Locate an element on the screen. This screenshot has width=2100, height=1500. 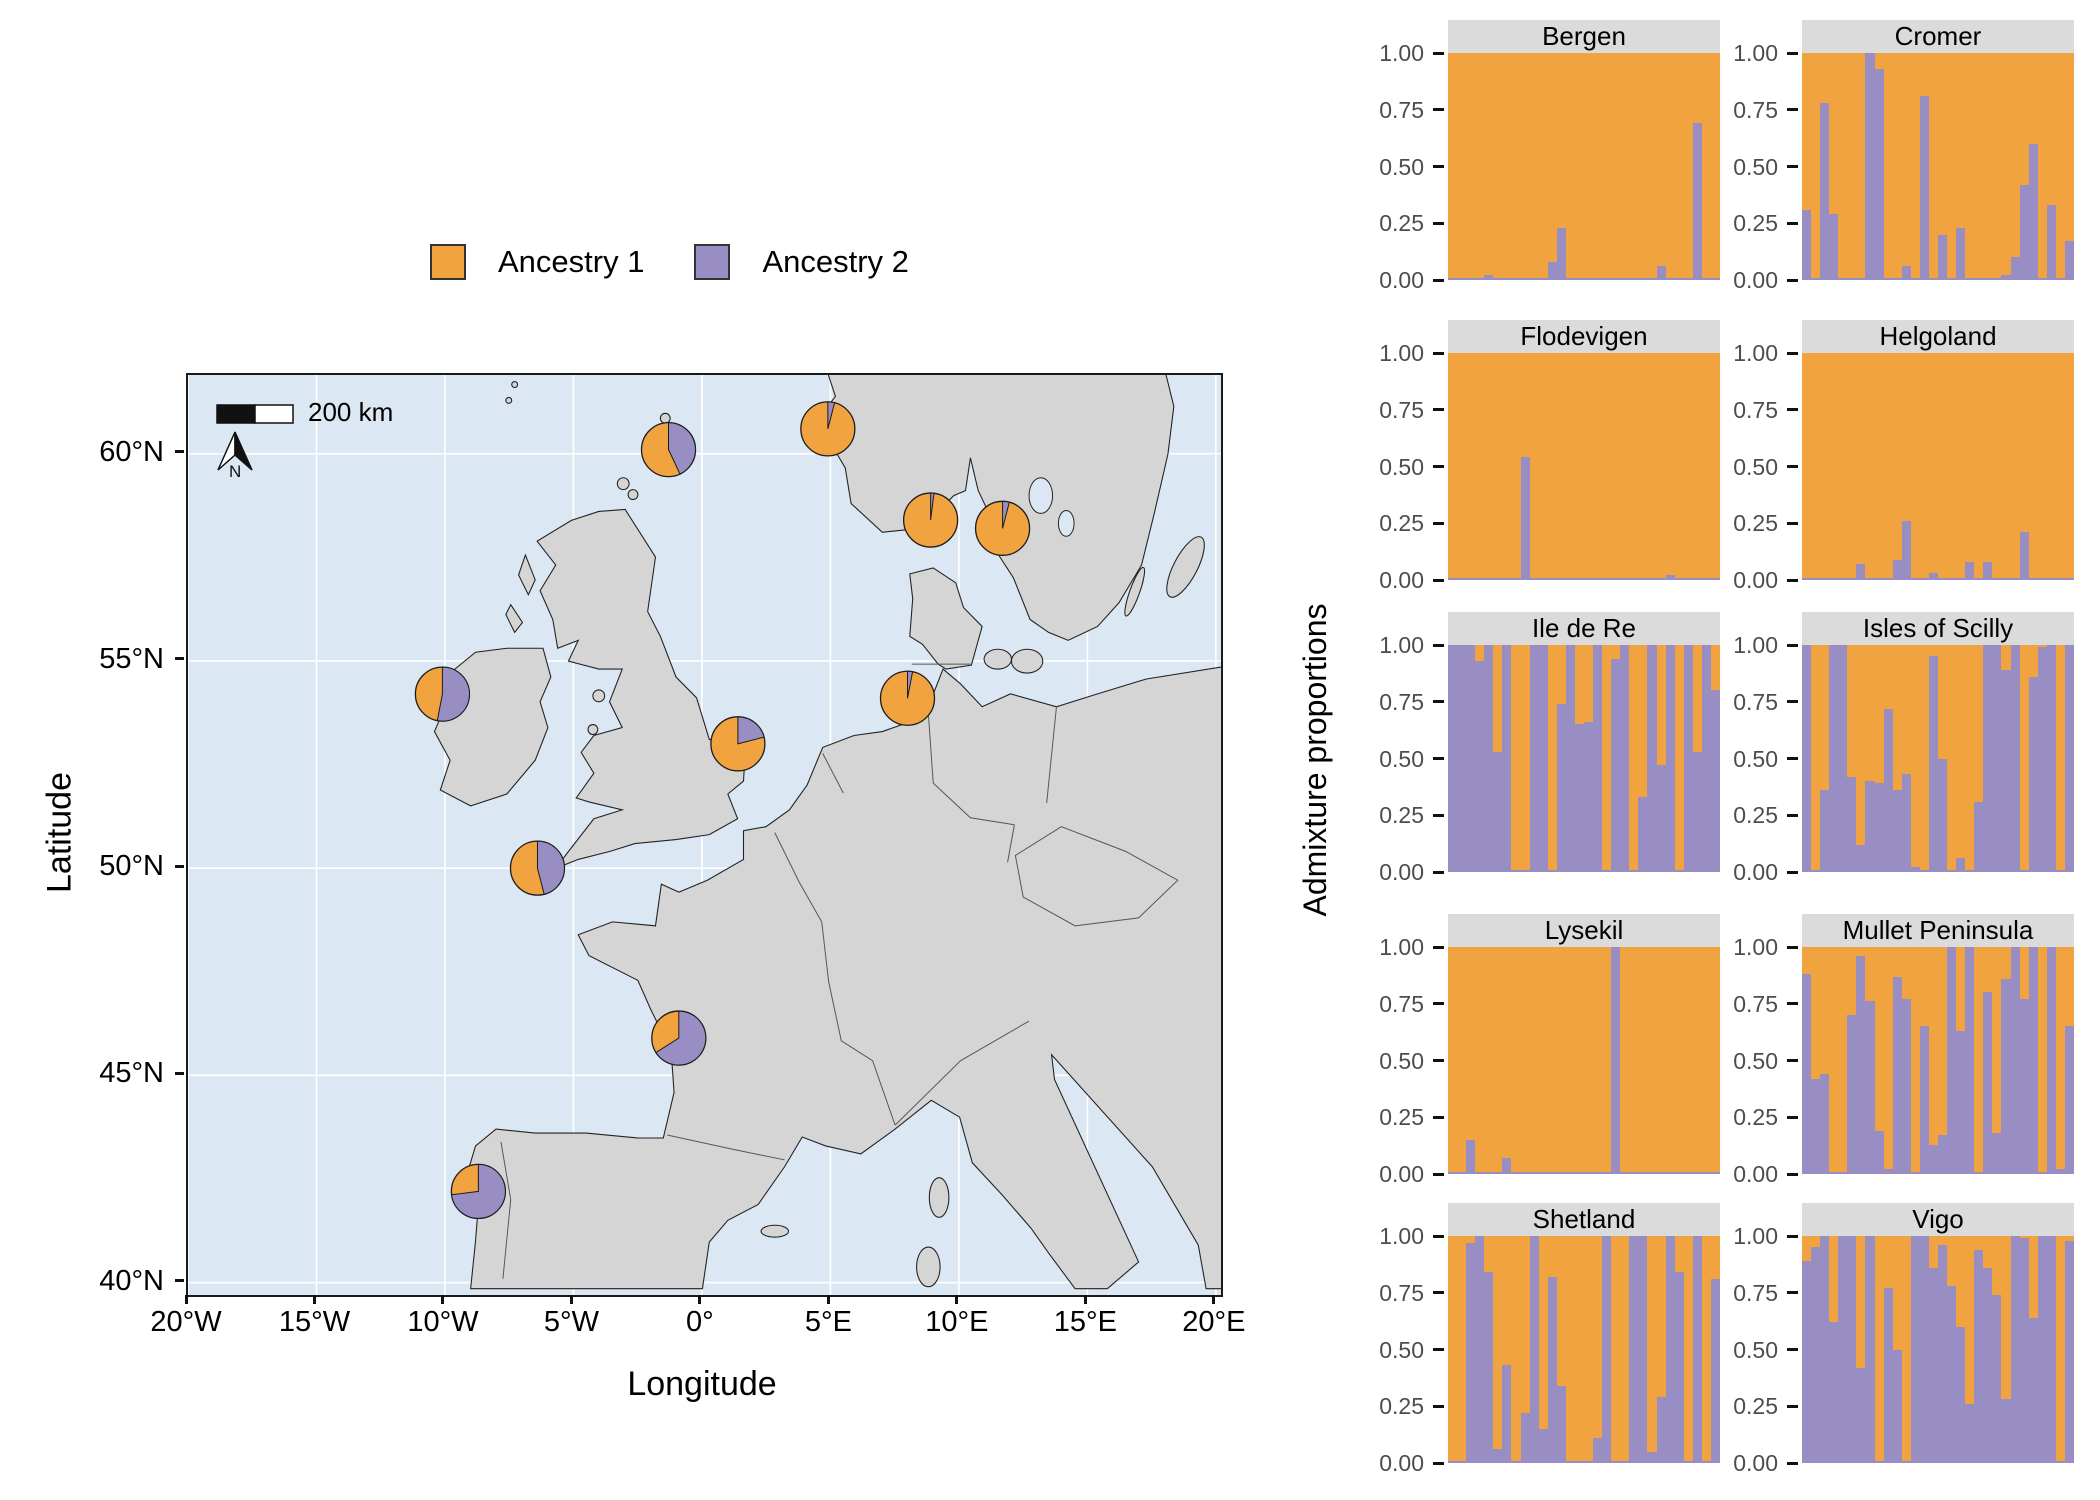
map-ylabel: Latitude is located at coordinates (59, 832).